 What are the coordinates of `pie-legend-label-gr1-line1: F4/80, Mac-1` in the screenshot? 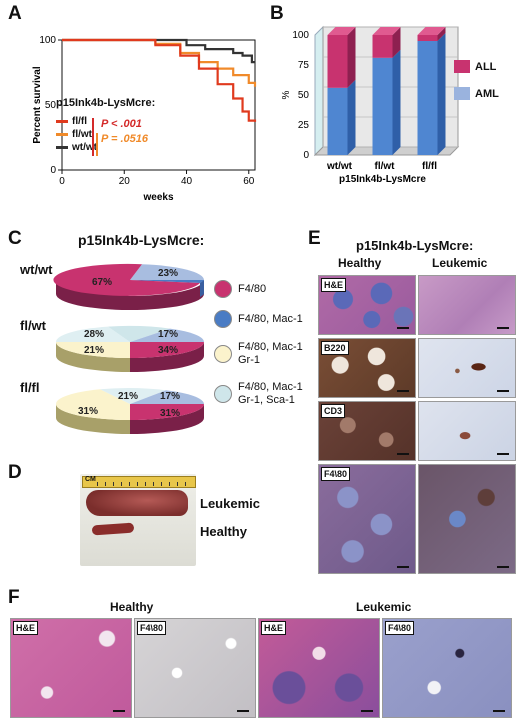 It's located at (270, 347).